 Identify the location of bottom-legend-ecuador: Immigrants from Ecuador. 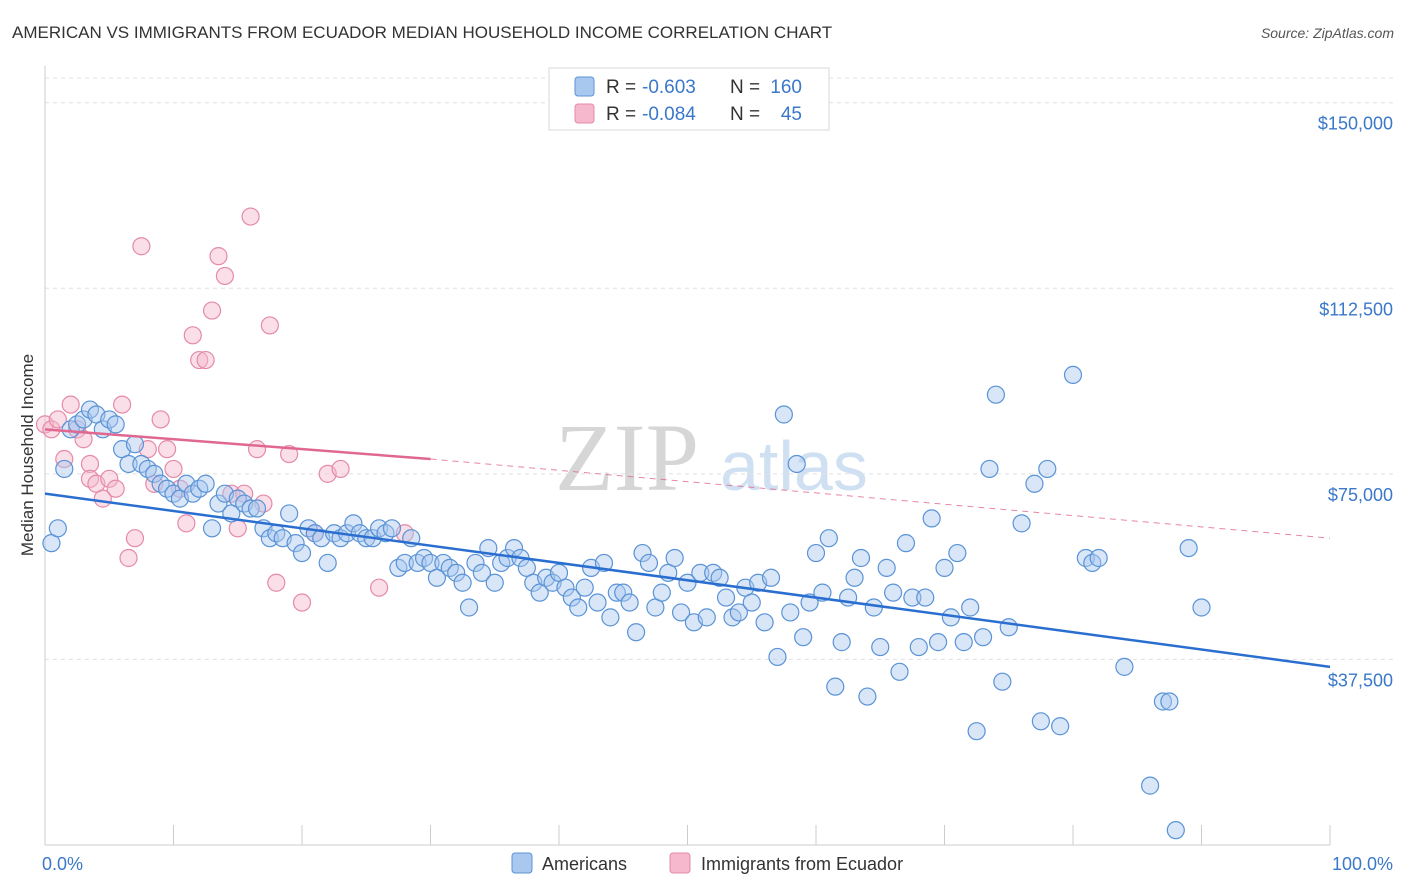
(802, 864).